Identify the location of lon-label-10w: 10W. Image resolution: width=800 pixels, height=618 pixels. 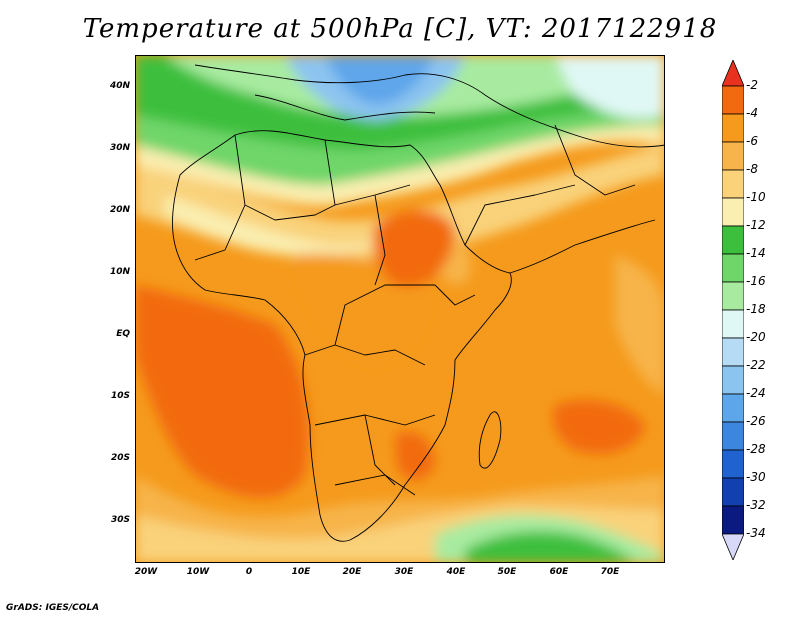
(198, 572).